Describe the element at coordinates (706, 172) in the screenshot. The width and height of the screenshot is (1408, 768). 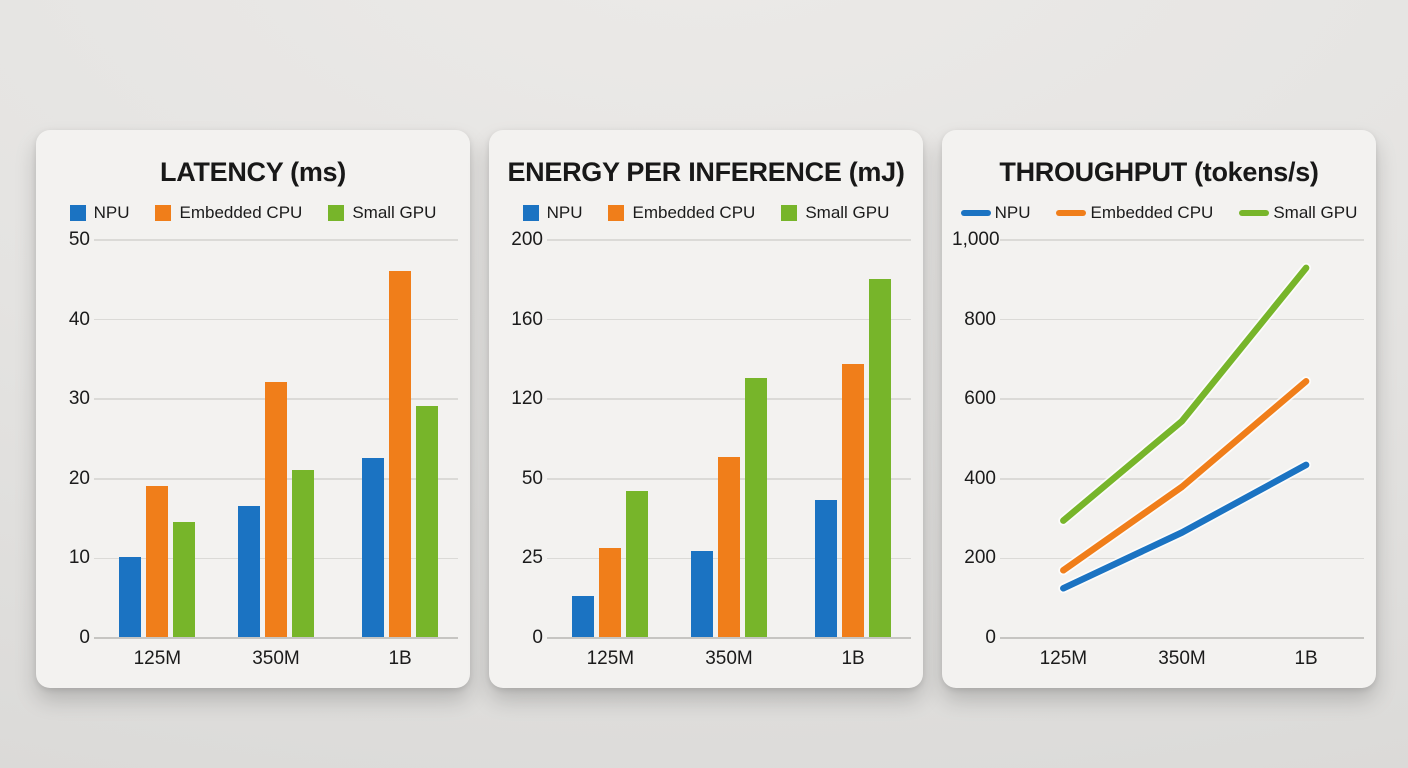
I see `energy-chart-title: ENERGY PER INFERENCE (mJ)` at that location.